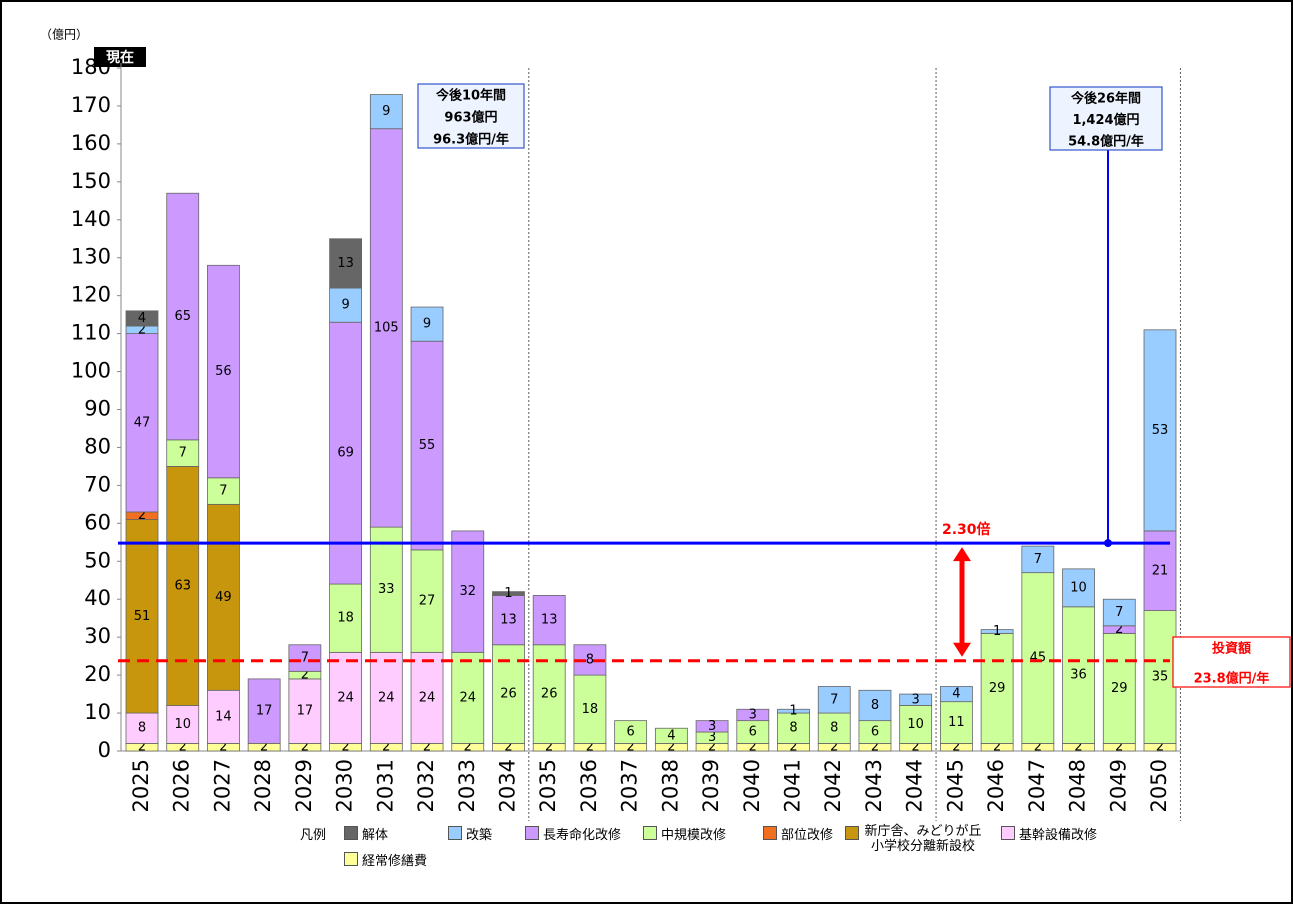 This screenshot has width=1293, height=904. I want to click on bar-value-label: 9, so click(386, 111).